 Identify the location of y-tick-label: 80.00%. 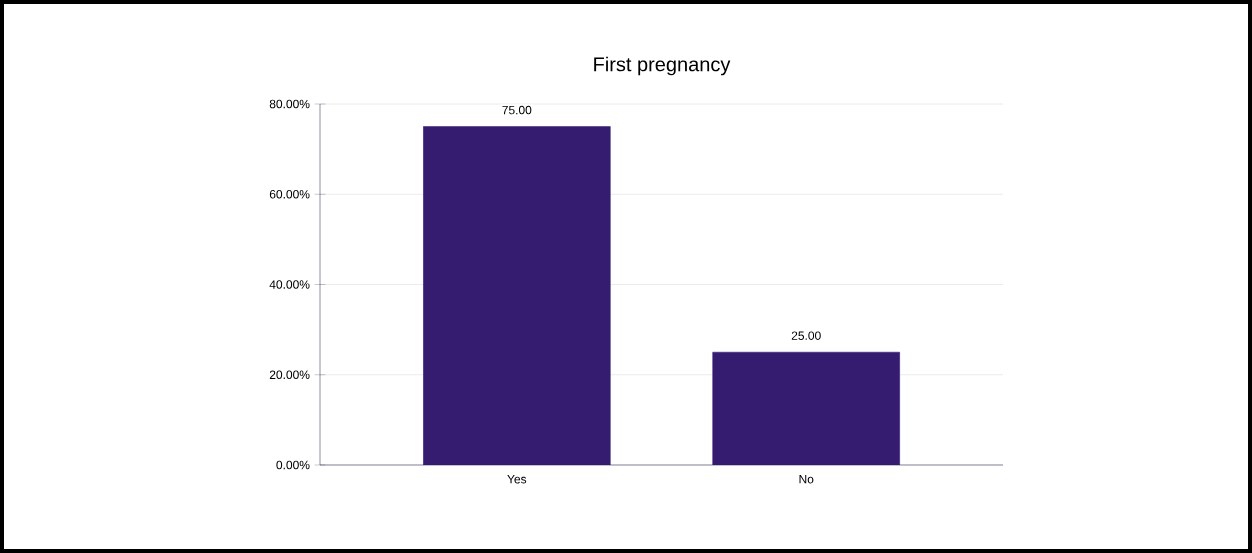
(289, 104).